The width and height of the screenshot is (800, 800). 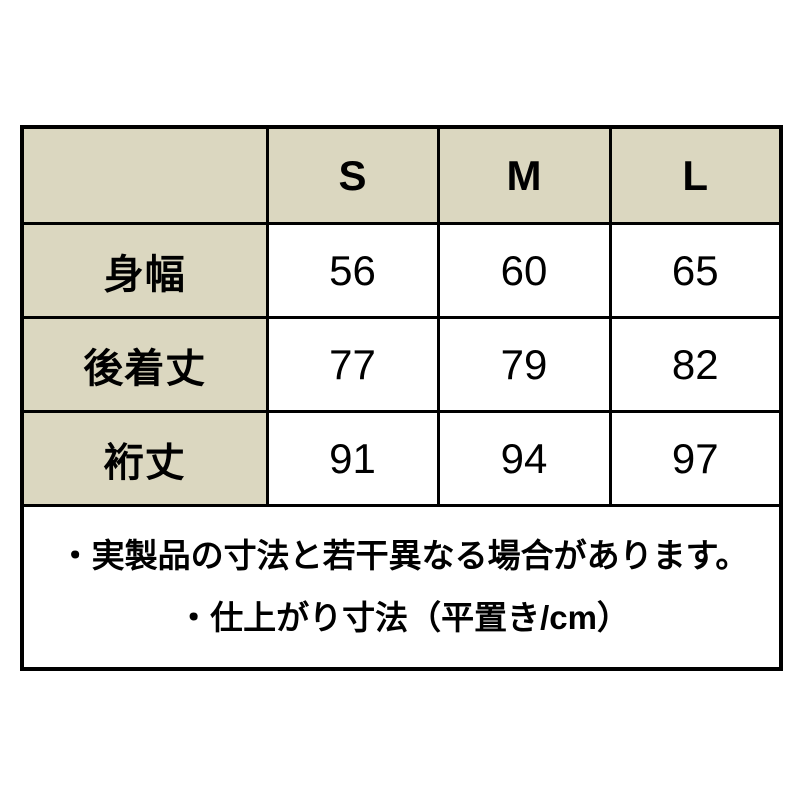 What do you see at coordinates (695, 270) in the screenshot?
I see `cell-body-width-l: 65` at bounding box center [695, 270].